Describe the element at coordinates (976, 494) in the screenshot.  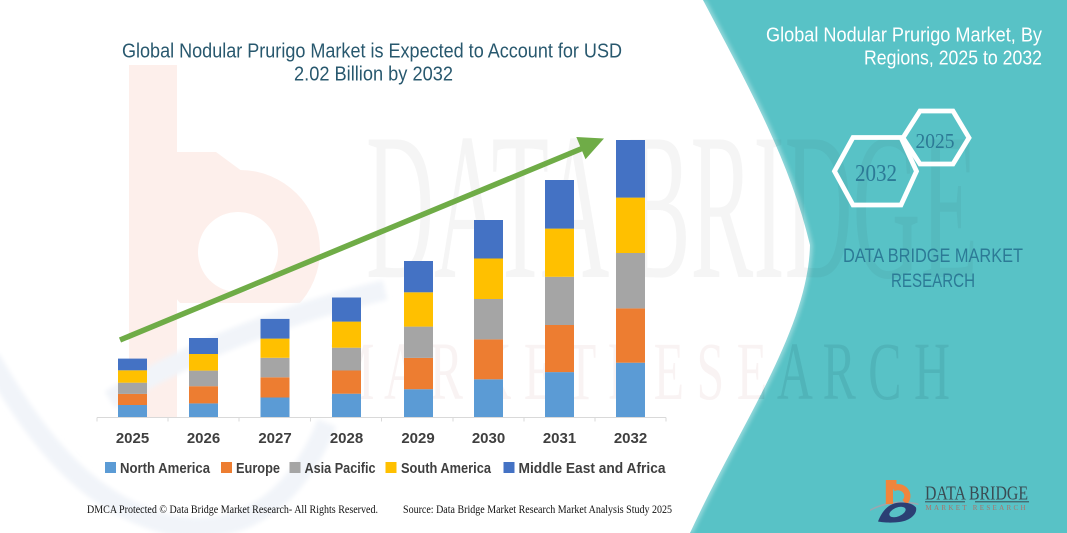
I see `svg-text: DATA BRIDGE` at that location.